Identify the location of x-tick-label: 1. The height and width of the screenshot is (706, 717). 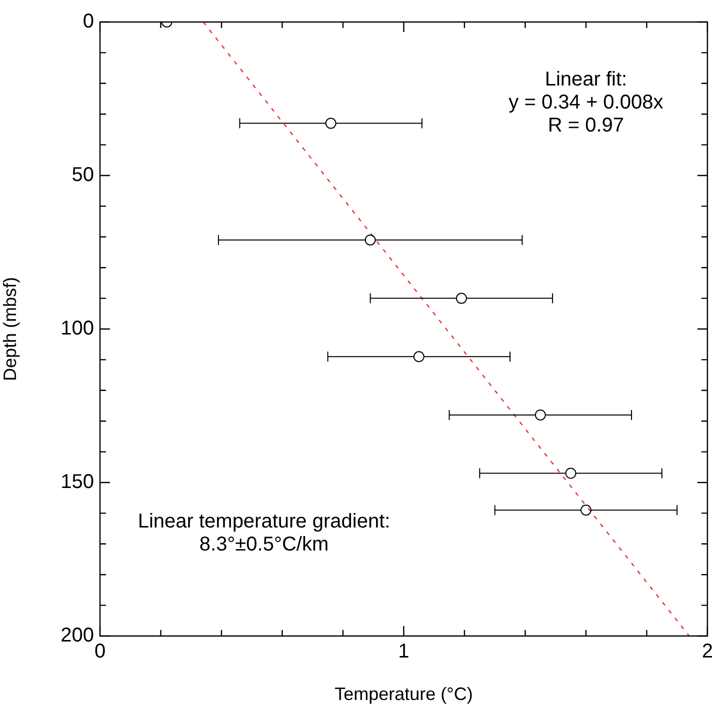
(404, 651).